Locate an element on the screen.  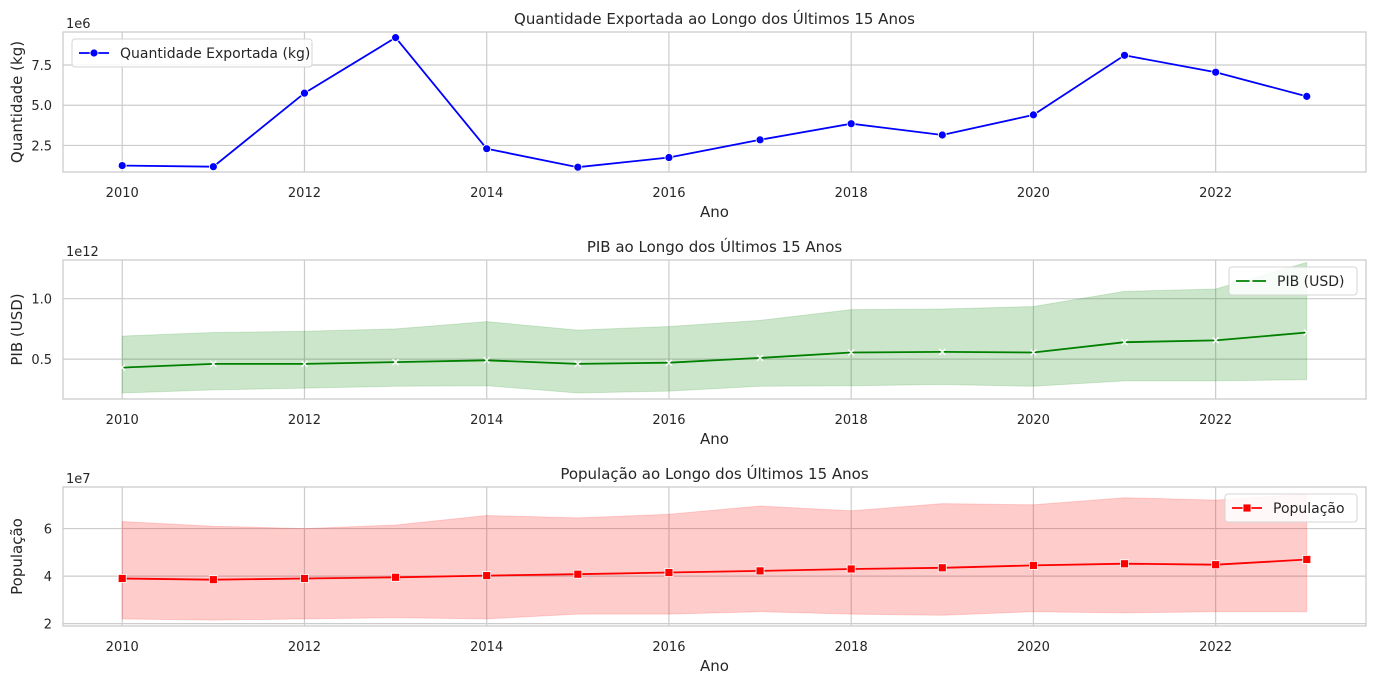
legend-label: PIB (USD) is located at coordinates (1310, 282).